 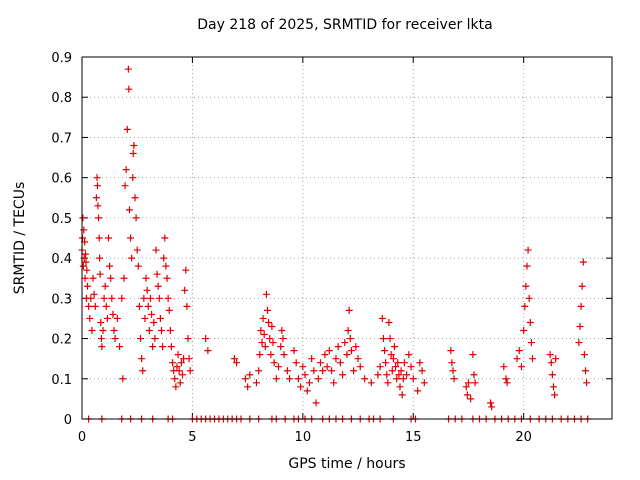 What do you see at coordinates (61, 219) in the screenshot?
I see `y-tick-label: 0.5` at bounding box center [61, 219].